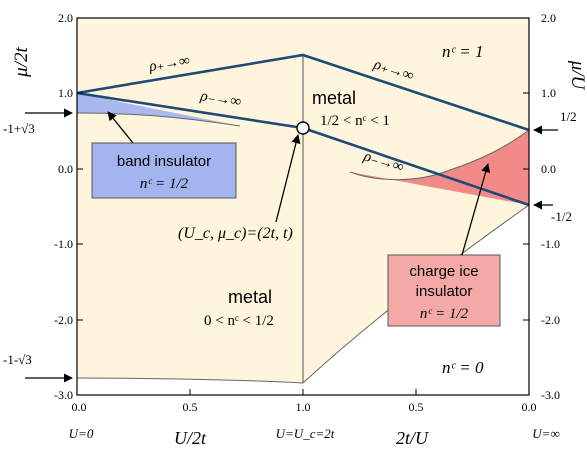  What do you see at coordinates (439, 155) in the screenshot?
I see `ice-upper-edge` at bounding box center [439, 155].